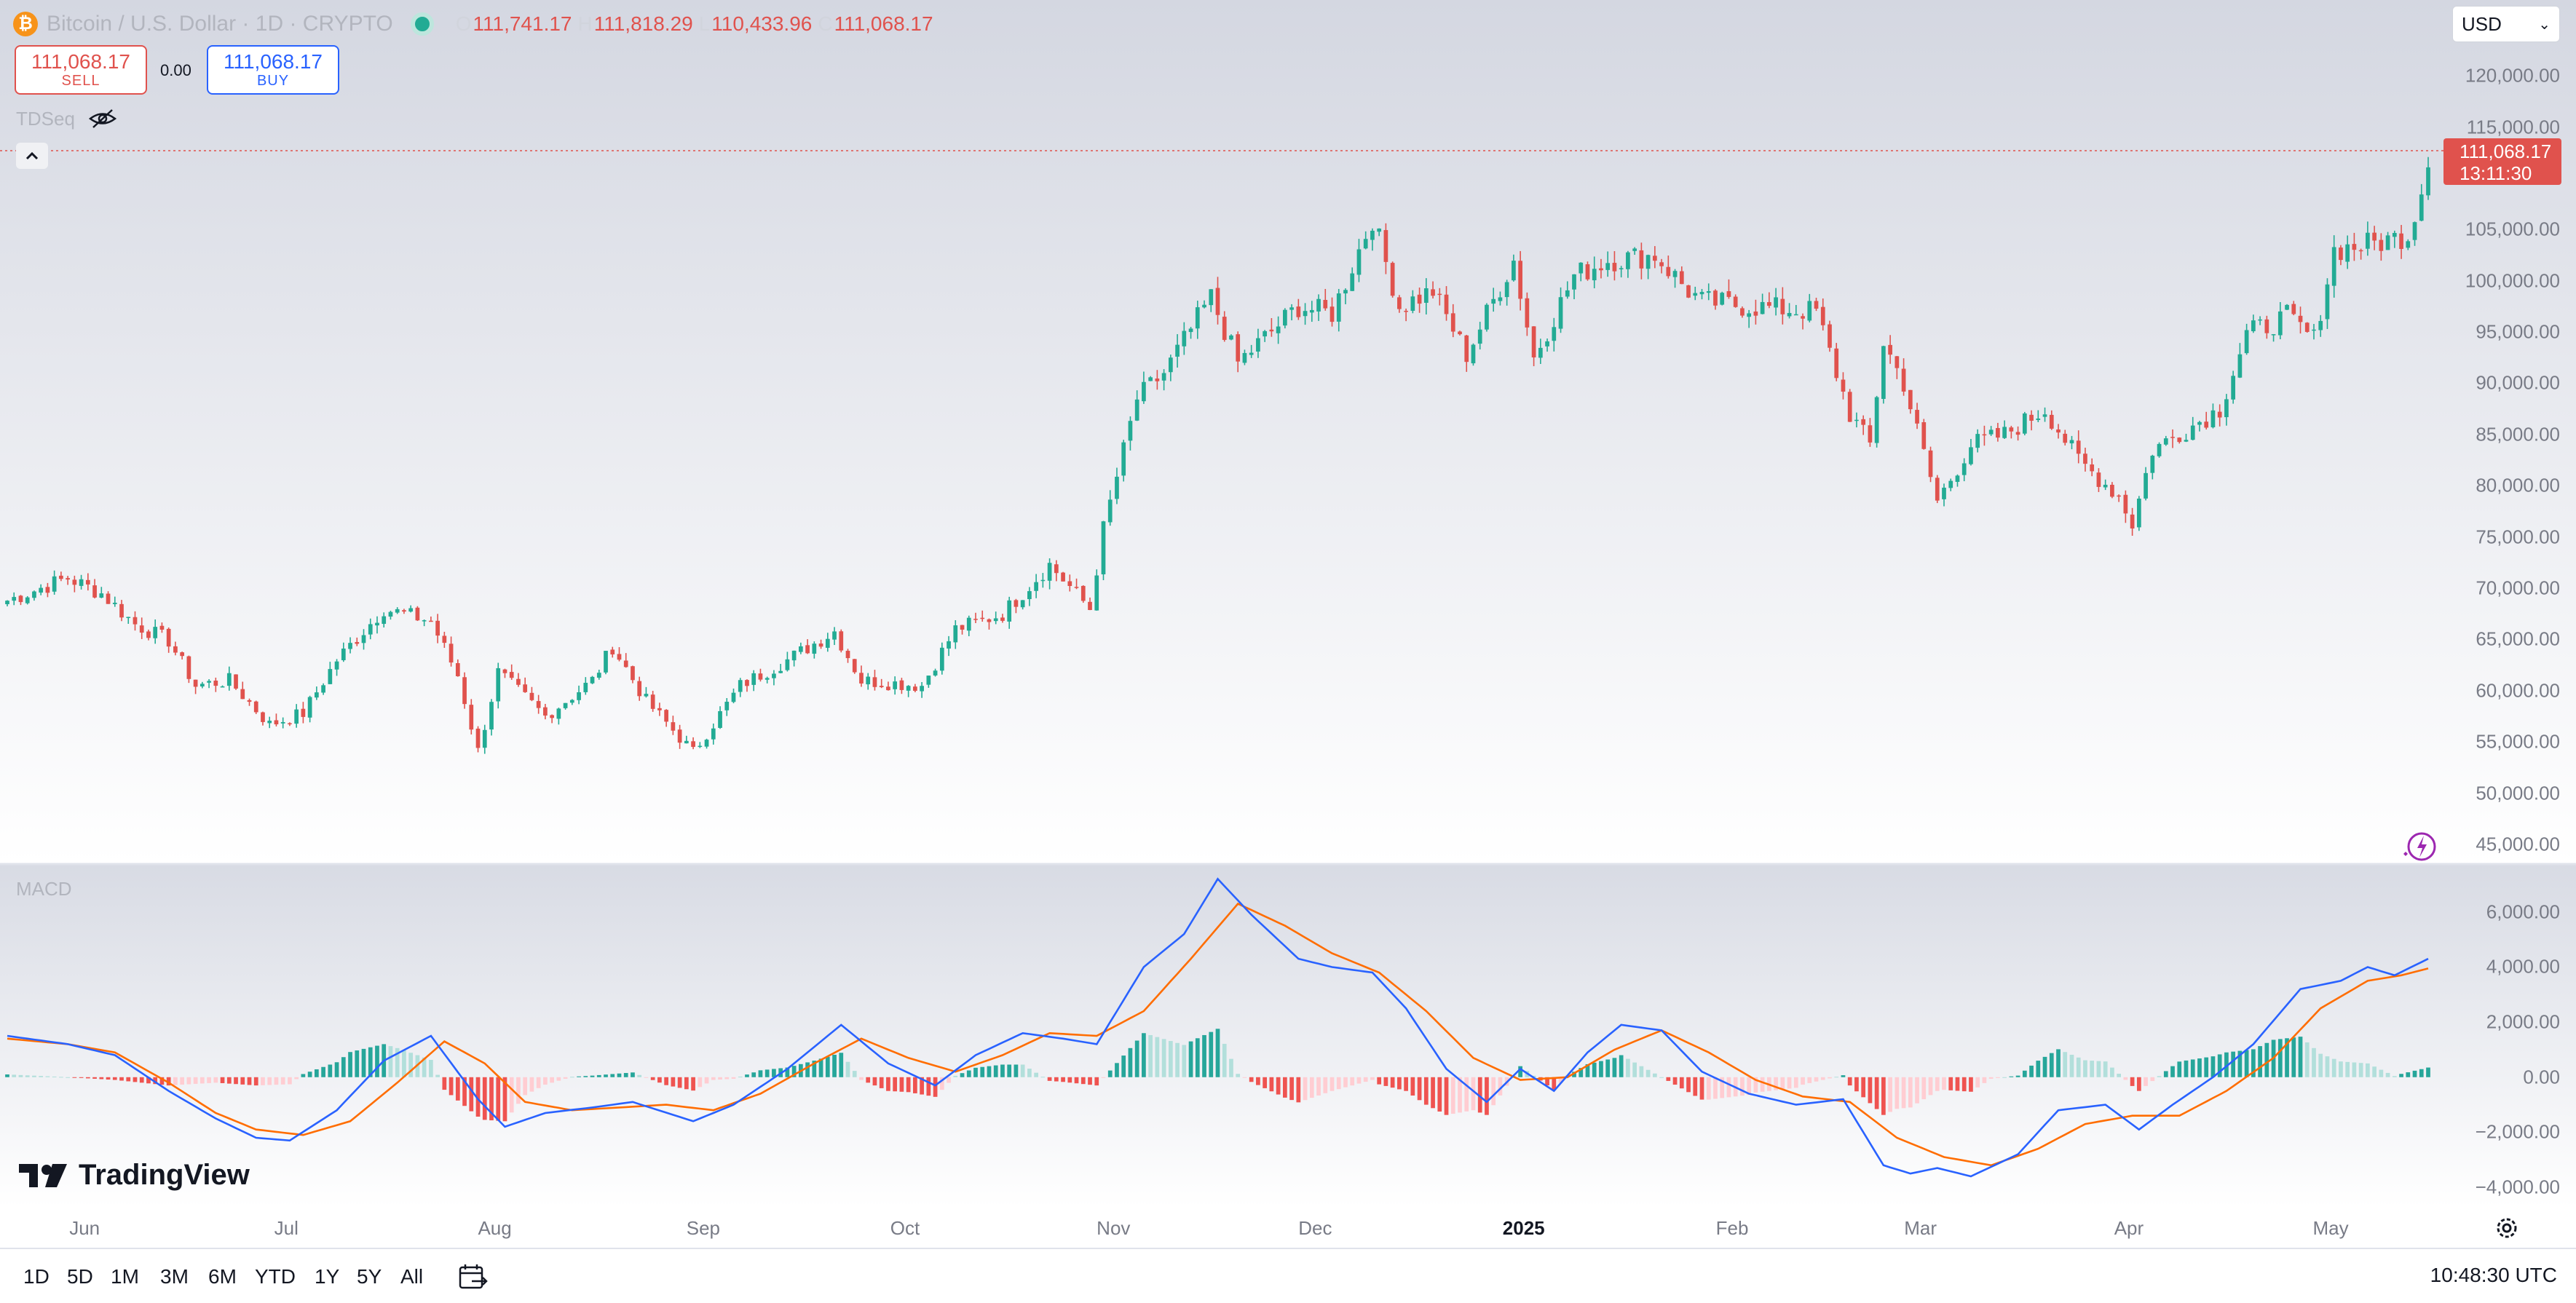 Image resolution: width=2576 pixels, height=1303 pixels. What do you see at coordinates (328, 1276) in the screenshot?
I see `range-button-1y: 1Y` at bounding box center [328, 1276].